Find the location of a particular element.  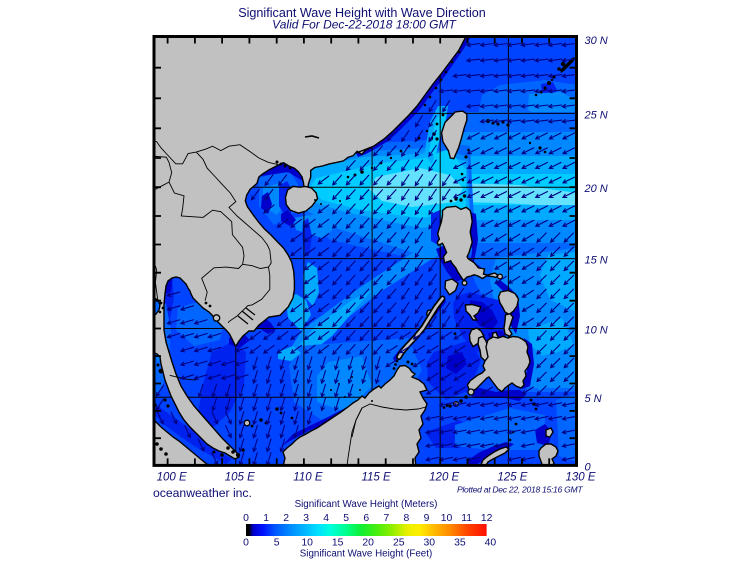

svg-text: 30 is located at coordinates (430, 543).